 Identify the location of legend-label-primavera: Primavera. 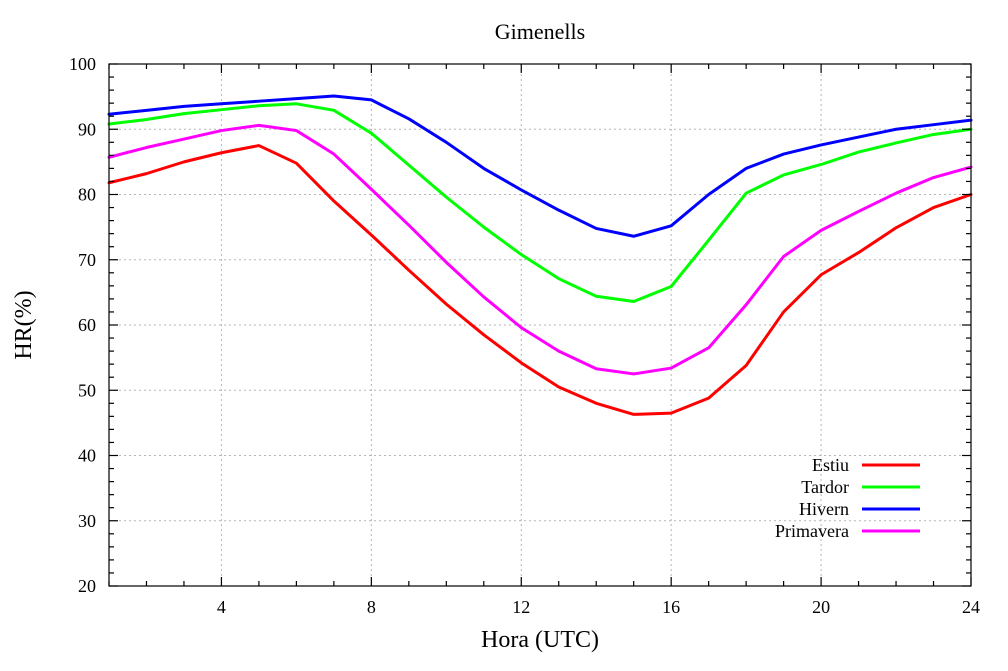
(812, 531).